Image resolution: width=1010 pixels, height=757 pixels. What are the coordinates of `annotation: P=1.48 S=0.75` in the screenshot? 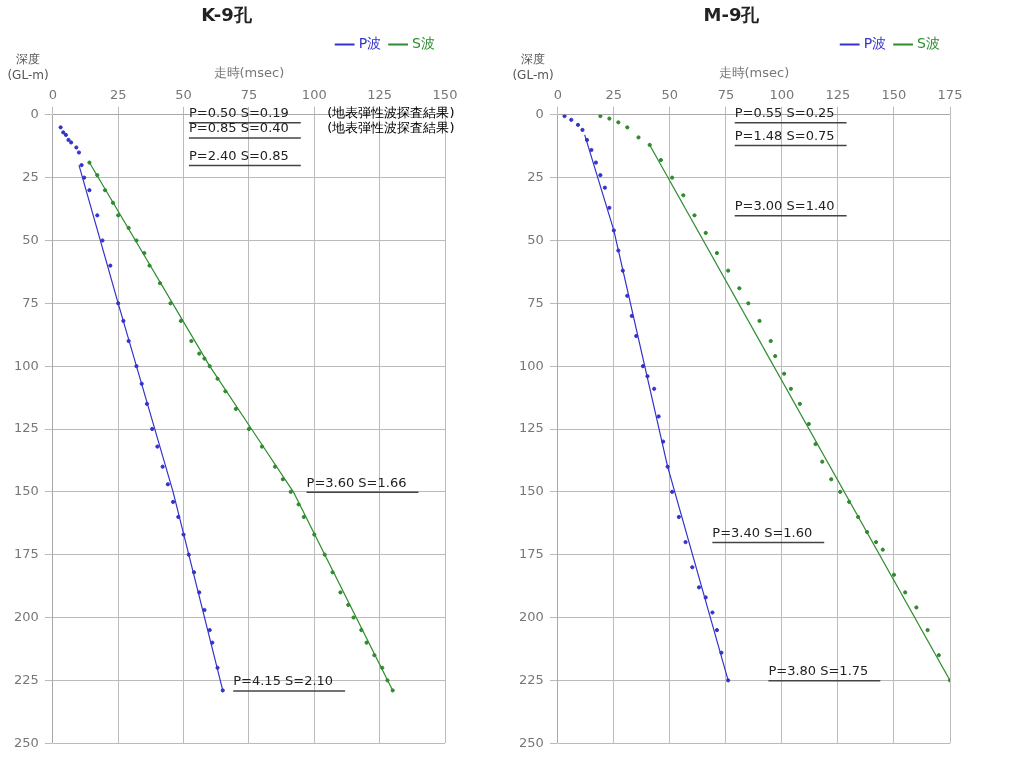 It's located at (784, 135).